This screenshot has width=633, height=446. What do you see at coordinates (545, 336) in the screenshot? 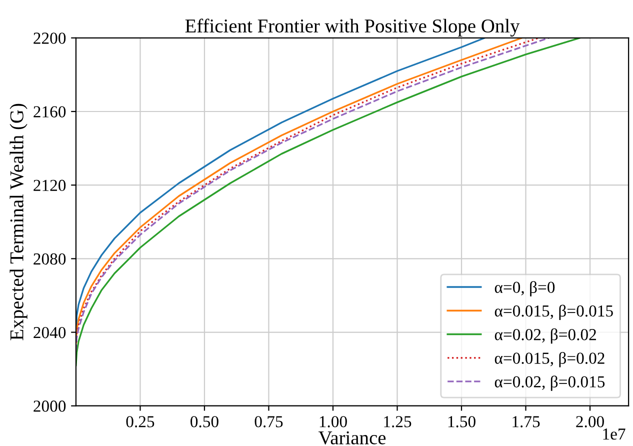
I see `legend-label: α=0.02, β=0.02` at bounding box center [545, 336].